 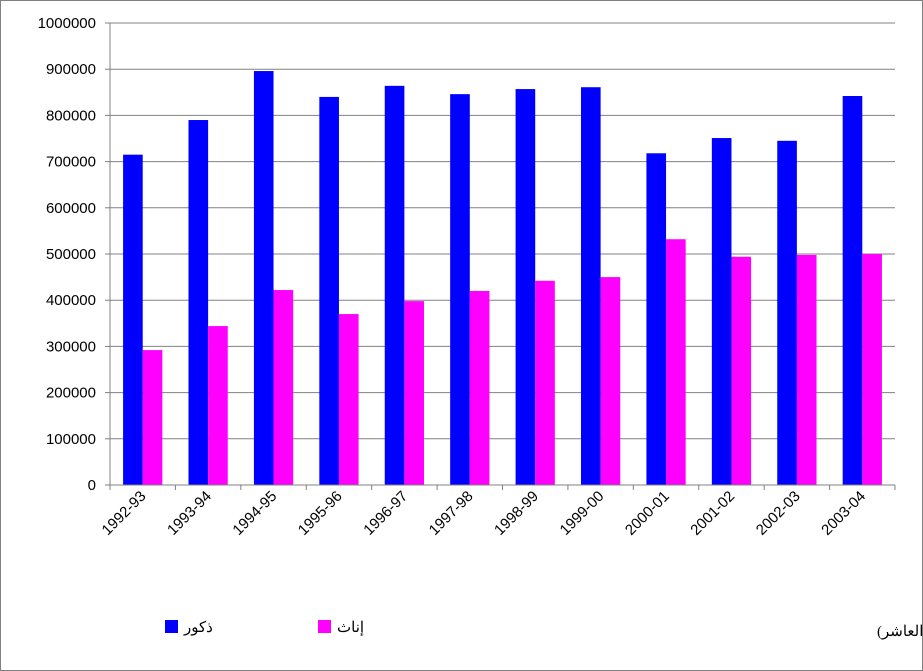 What do you see at coordinates (71, 115) in the screenshot?
I see `y-tick-label: 800000` at bounding box center [71, 115].